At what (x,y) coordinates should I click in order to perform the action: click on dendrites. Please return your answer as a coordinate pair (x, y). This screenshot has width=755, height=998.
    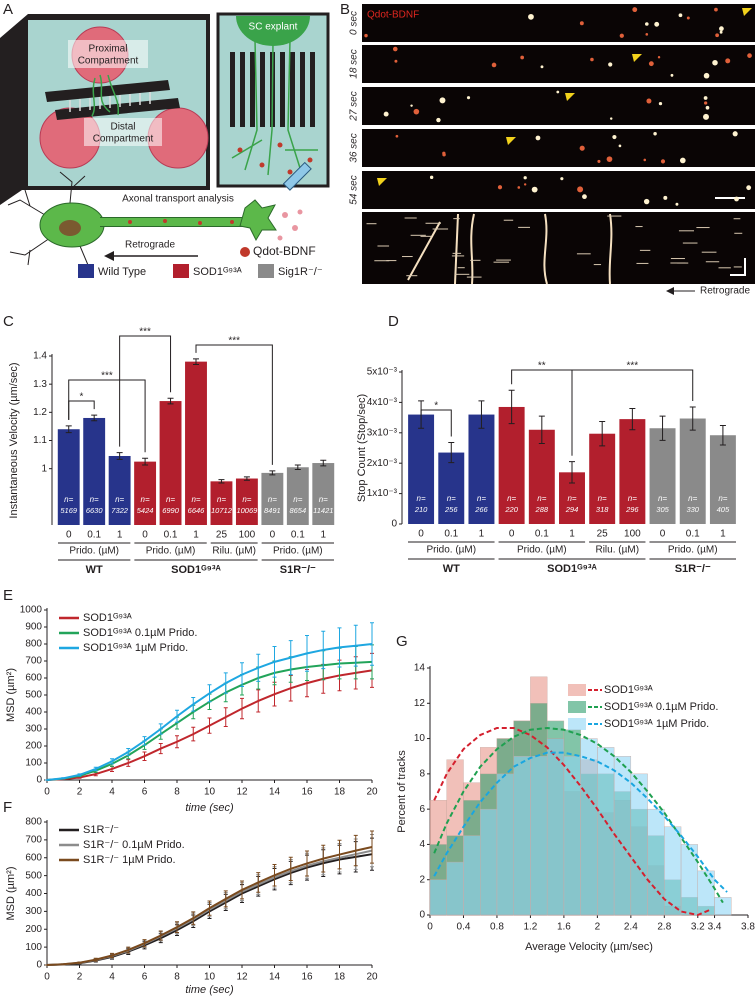
    Looking at the image, I should click on (48, 218).